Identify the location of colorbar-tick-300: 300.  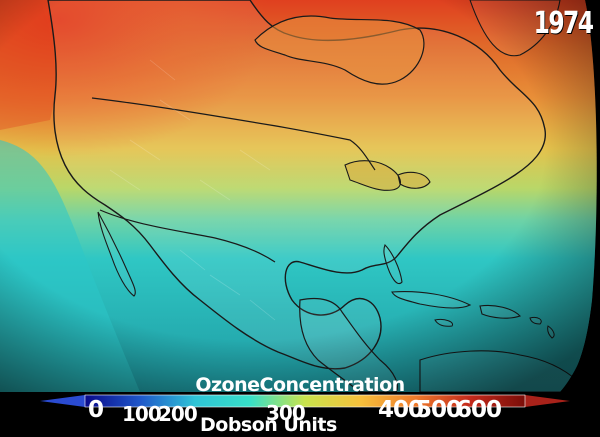
(286, 413).